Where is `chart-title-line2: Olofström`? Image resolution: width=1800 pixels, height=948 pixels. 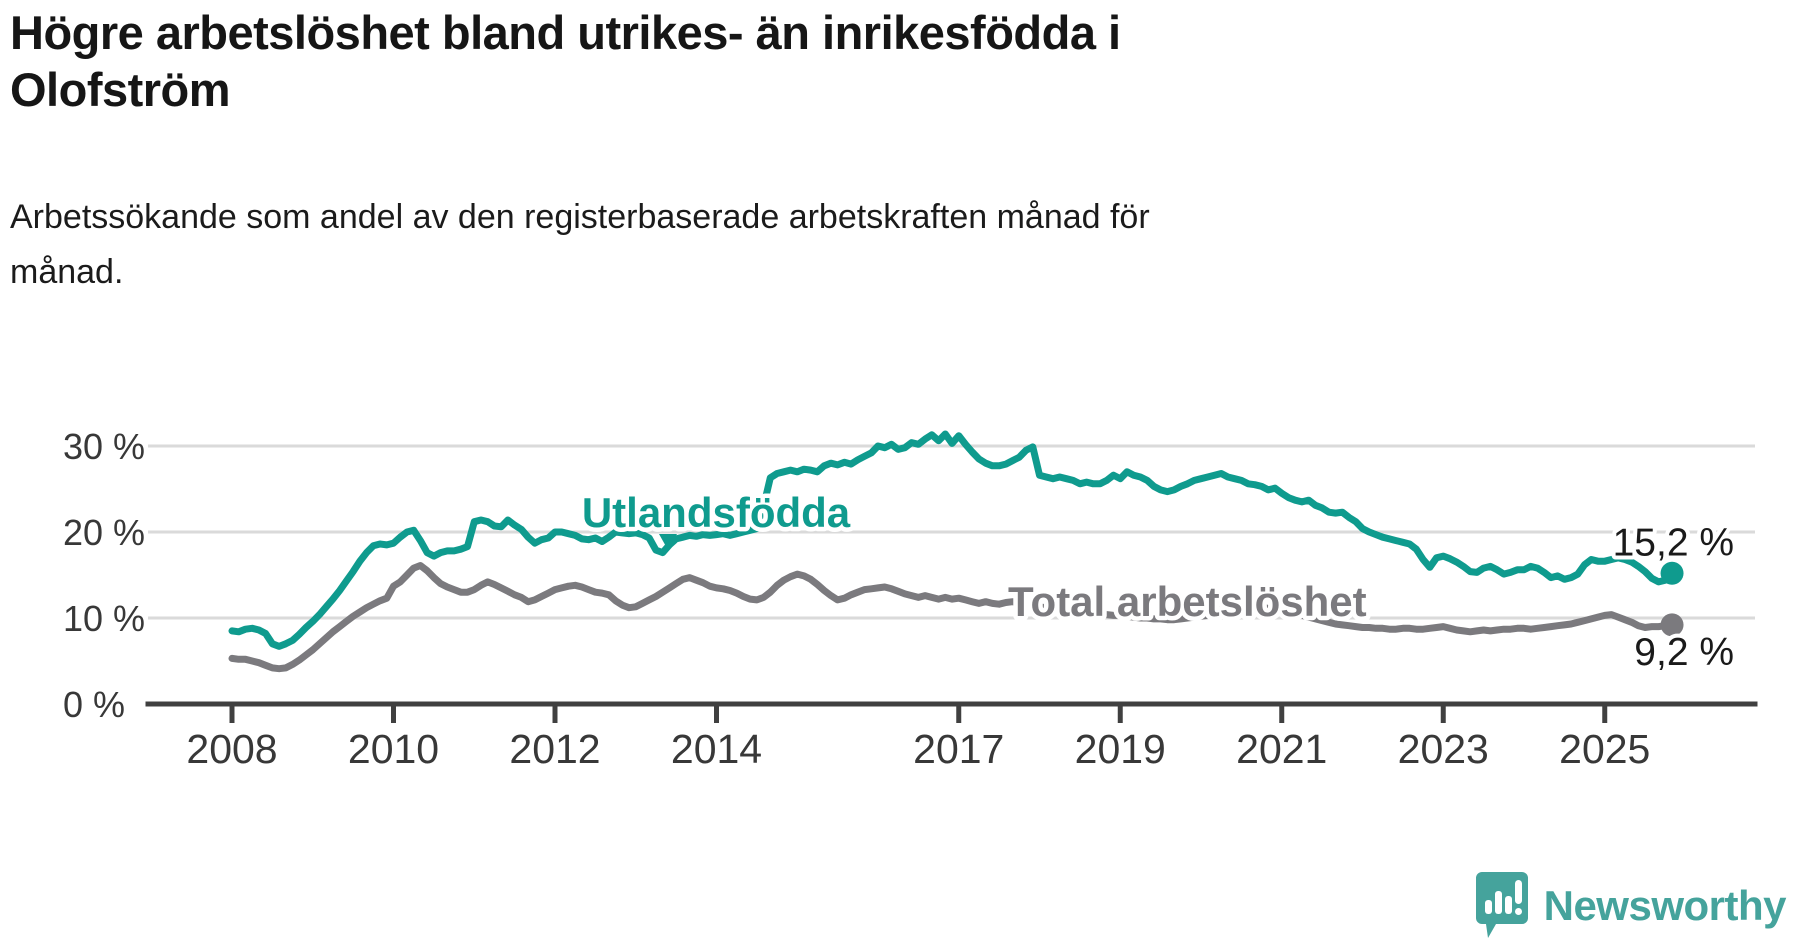
chart-title-line2: Olofström is located at coordinates (120, 89).